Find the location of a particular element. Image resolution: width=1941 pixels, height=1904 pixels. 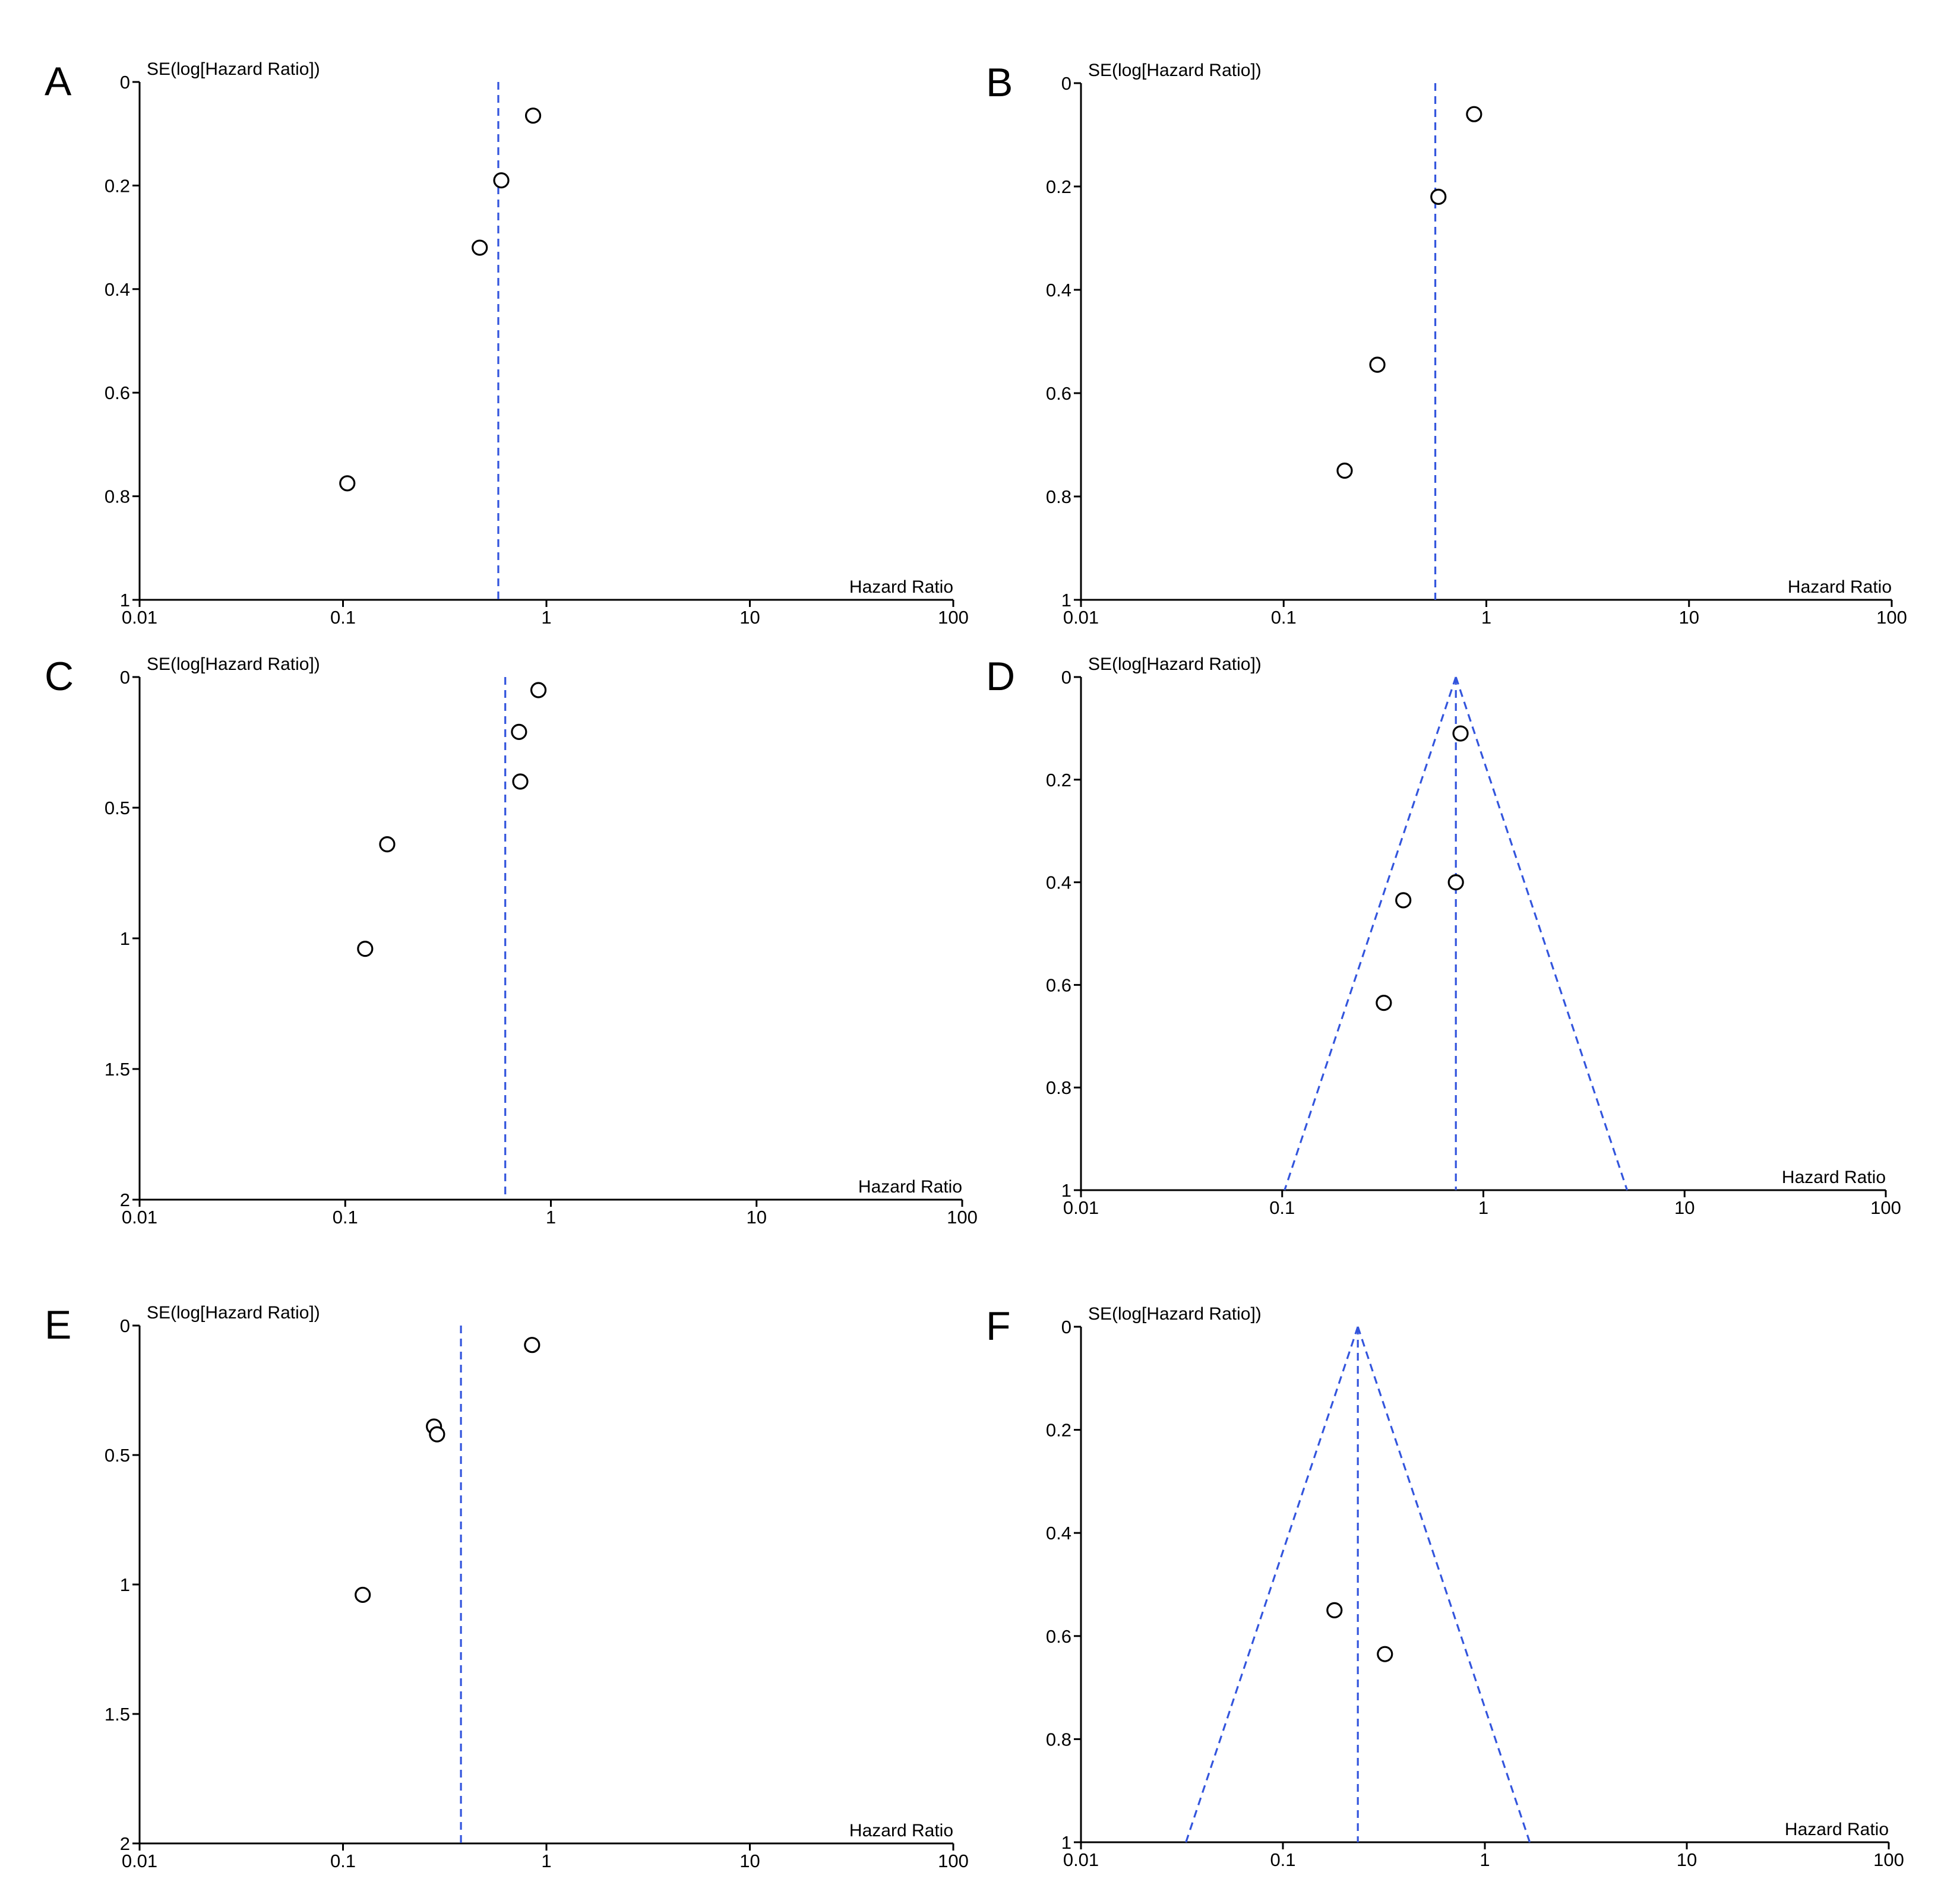

panel-letter: B is located at coordinates (1000, 82).